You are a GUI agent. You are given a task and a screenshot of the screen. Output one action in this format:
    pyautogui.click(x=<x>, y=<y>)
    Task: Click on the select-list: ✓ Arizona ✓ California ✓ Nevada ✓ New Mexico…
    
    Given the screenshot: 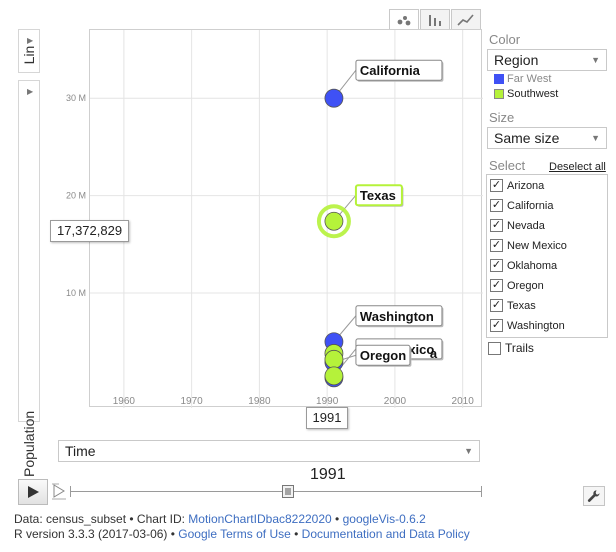 What is the action you would take?
    pyautogui.click(x=547, y=256)
    